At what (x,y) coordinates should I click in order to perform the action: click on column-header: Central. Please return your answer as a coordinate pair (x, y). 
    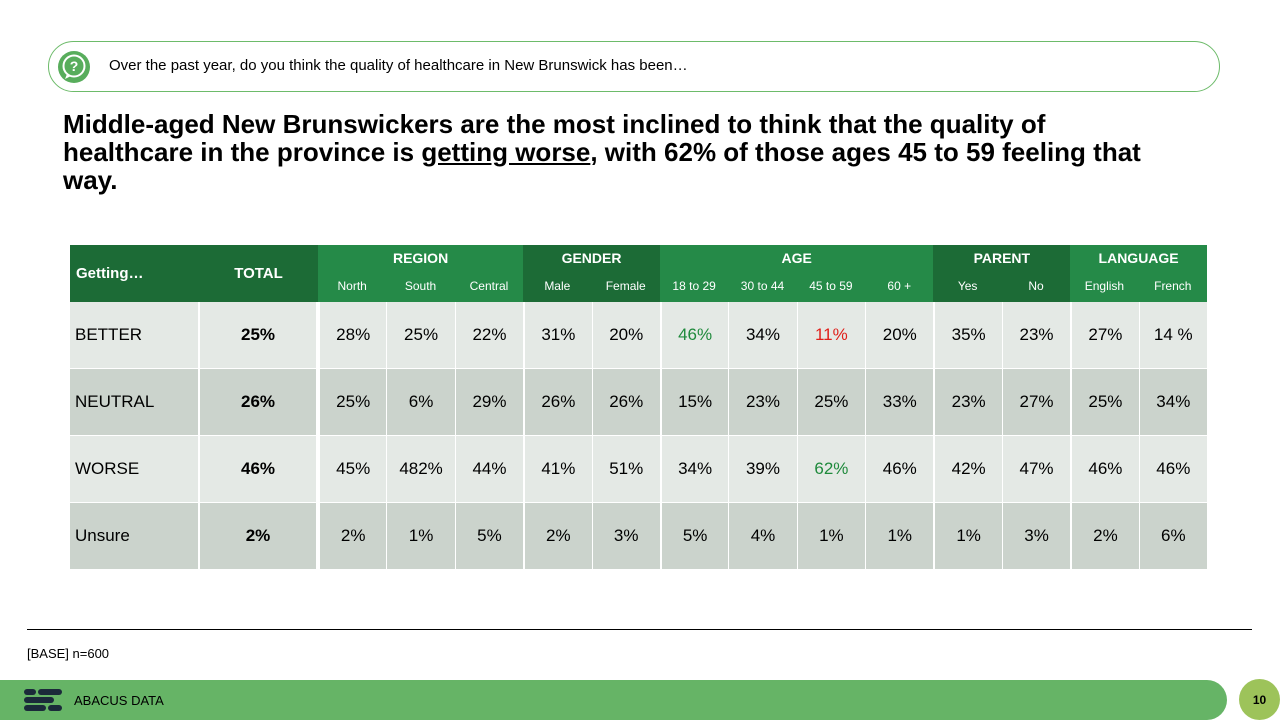
    Looking at the image, I should click on (489, 286).